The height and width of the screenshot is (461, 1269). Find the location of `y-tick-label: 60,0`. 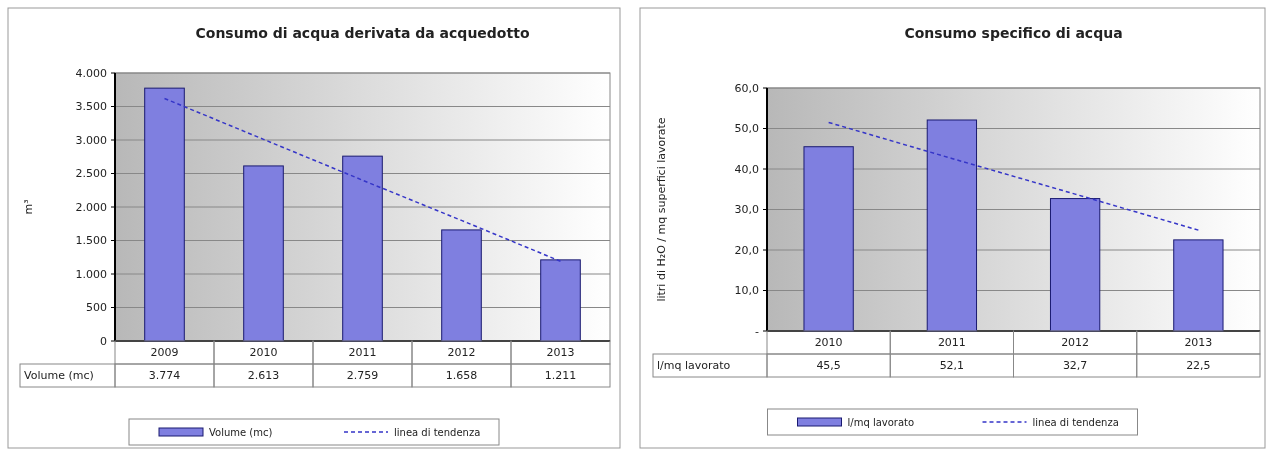

y-tick-label: 60,0 is located at coordinates (746, 88).